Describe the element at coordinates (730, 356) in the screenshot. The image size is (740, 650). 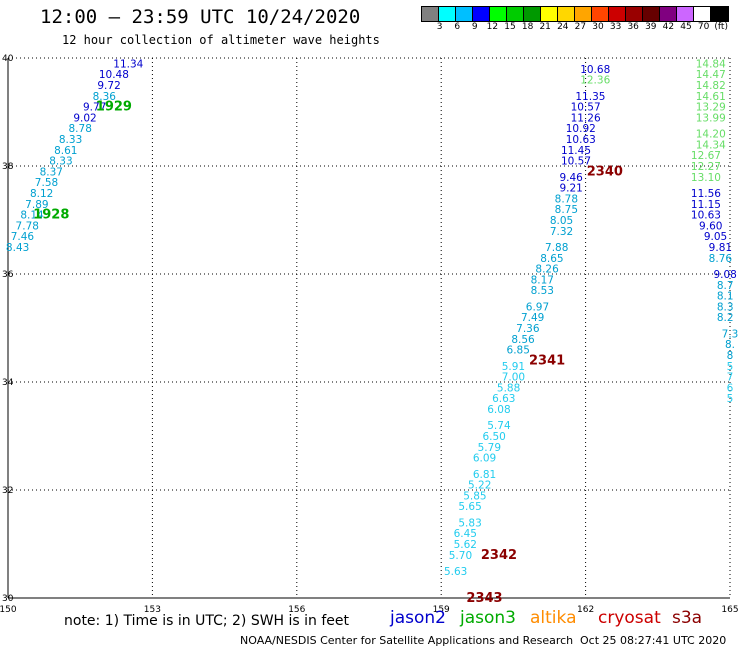
I see `wave-height-value: 8` at that location.